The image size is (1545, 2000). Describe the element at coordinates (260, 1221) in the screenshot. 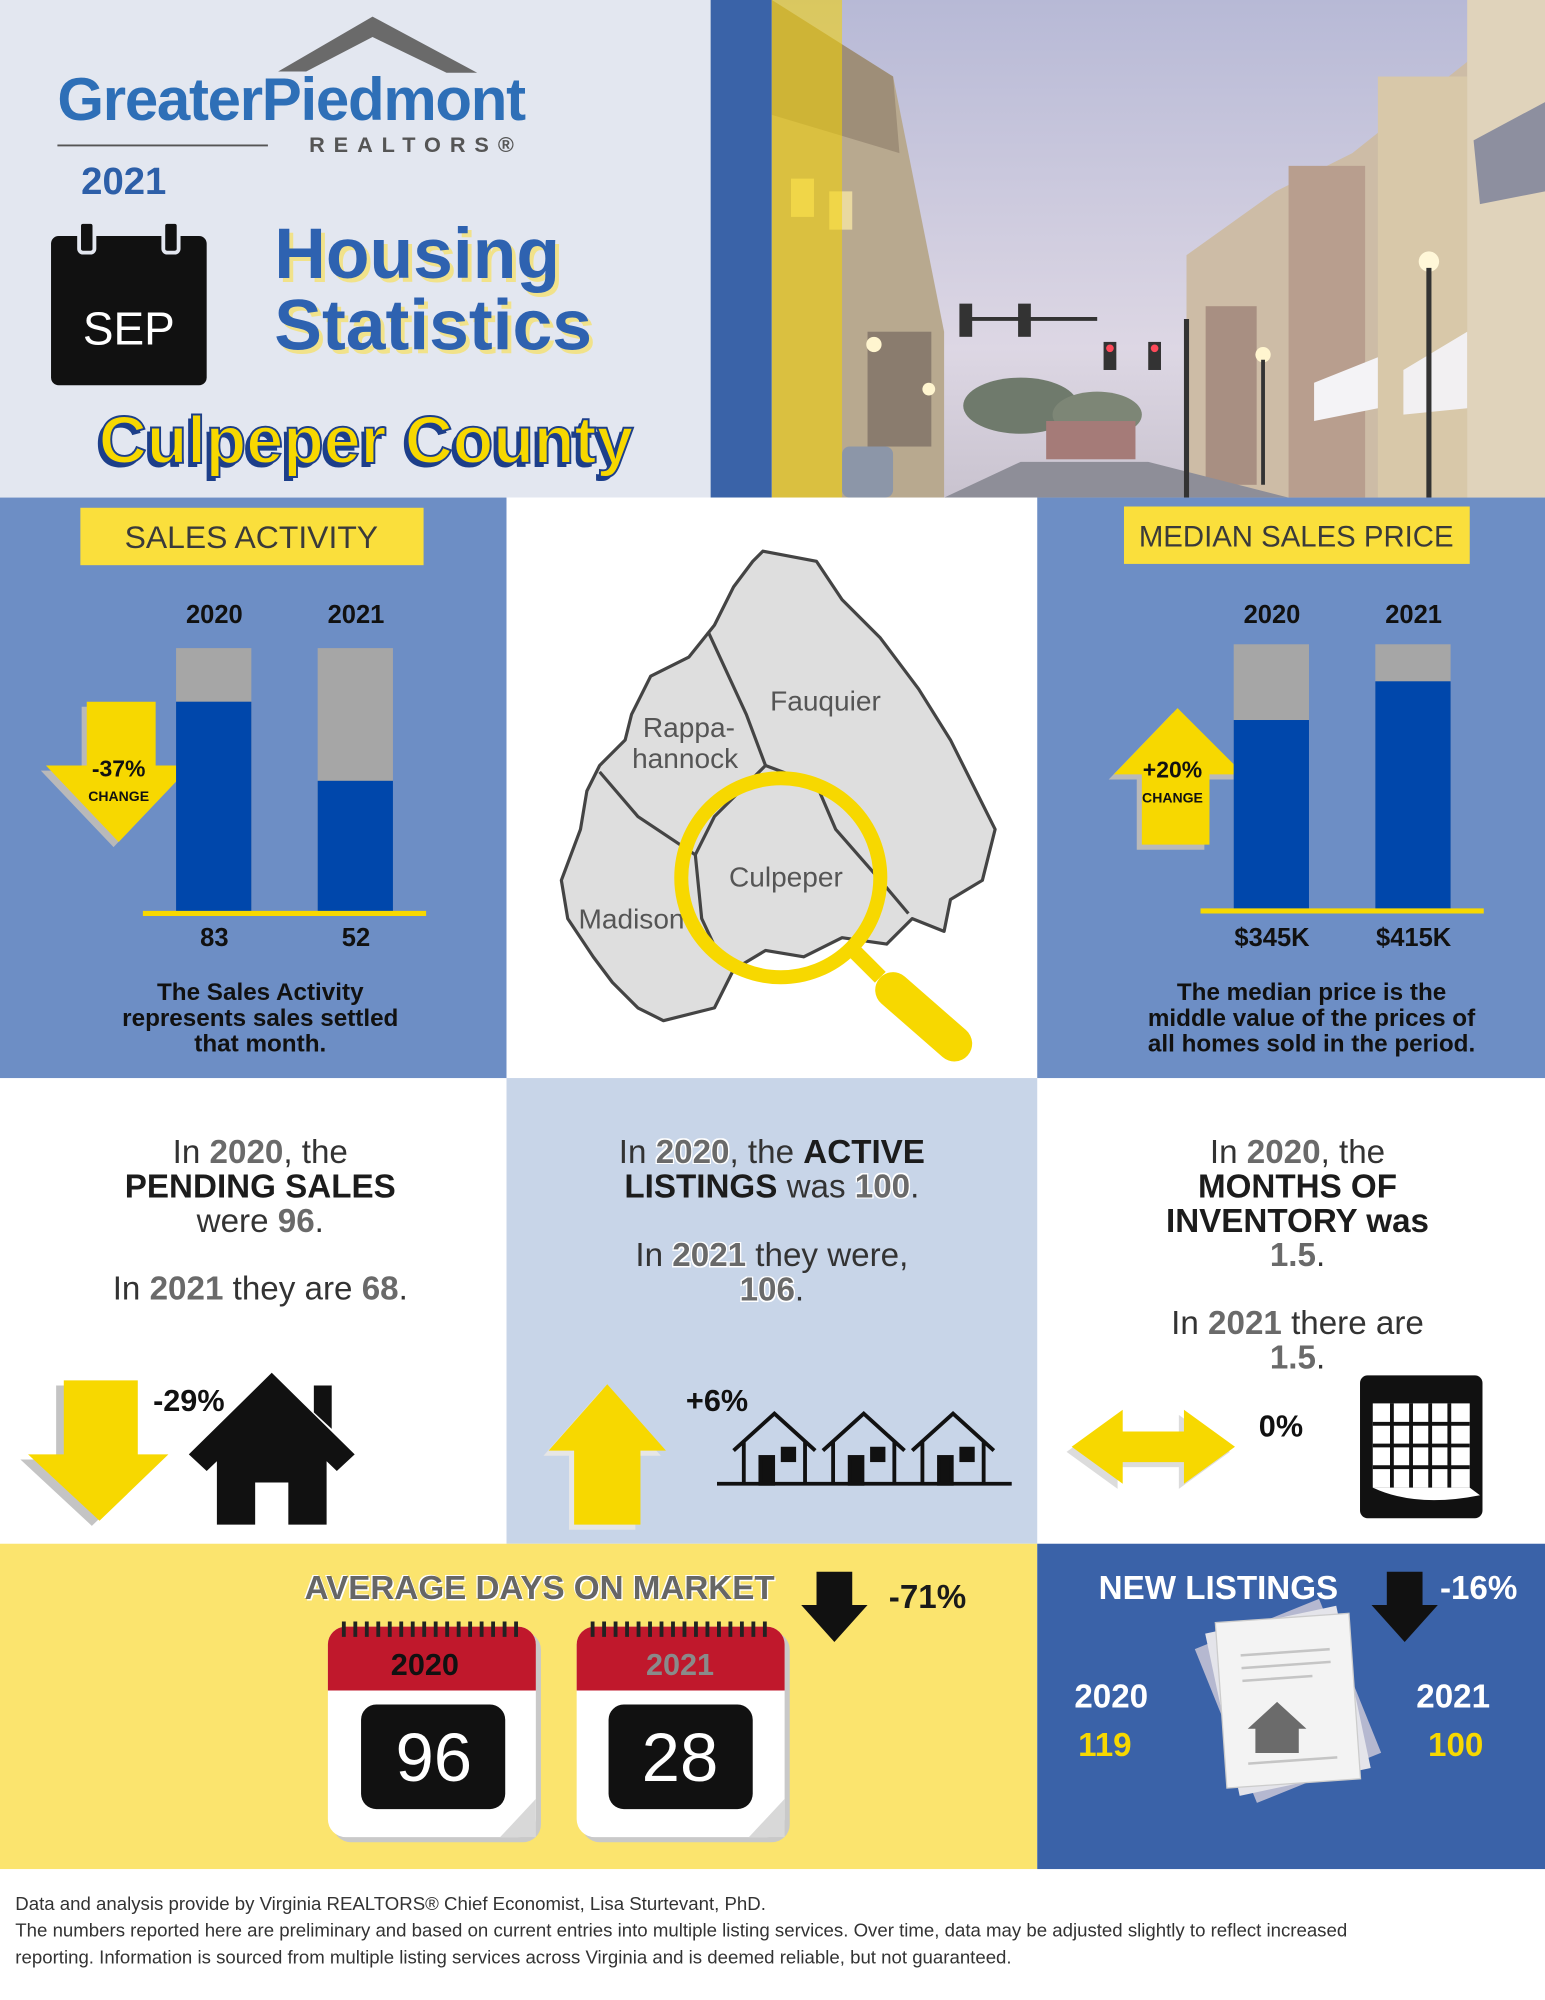

I see `text-line: were 96.` at that location.